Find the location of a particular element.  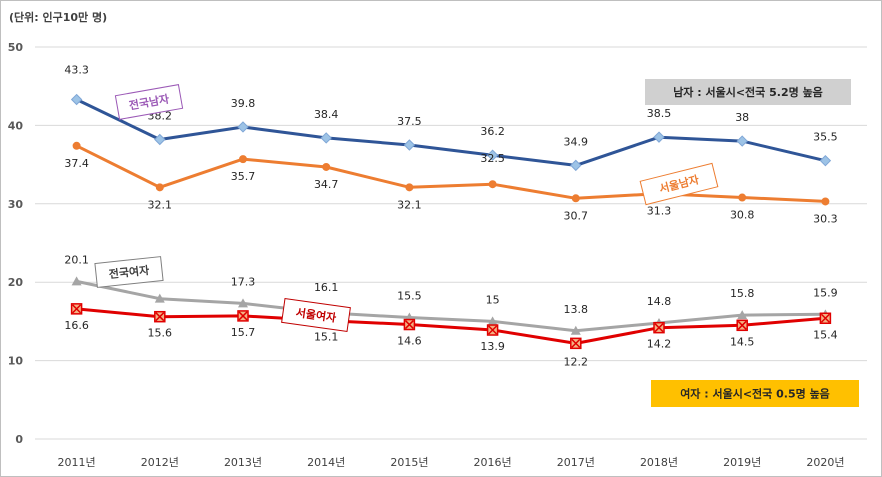

data-label: 31.3 is located at coordinates (659, 211).